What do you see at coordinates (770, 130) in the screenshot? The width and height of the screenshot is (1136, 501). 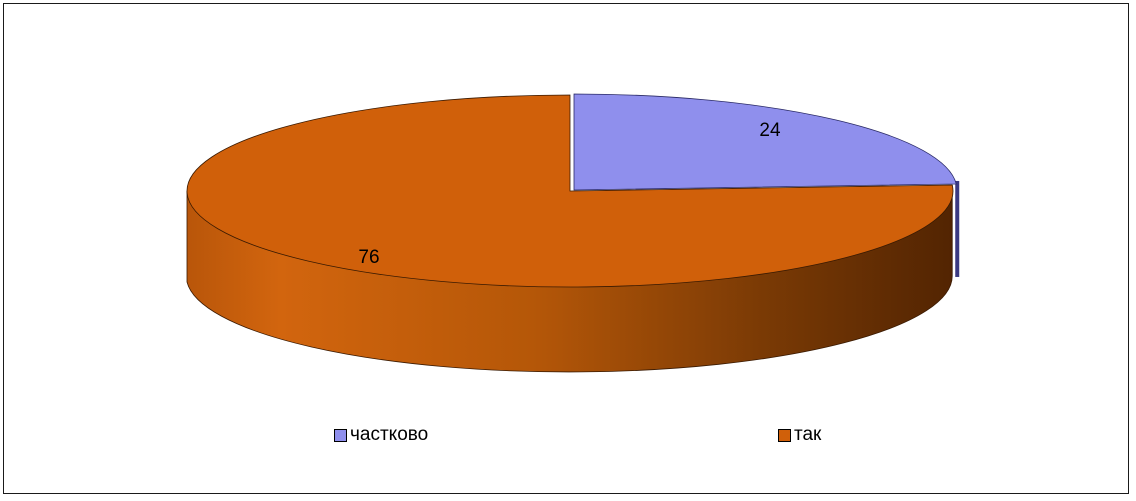 I see `data-label-chastkovo: 24` at bounding box center [770, 130].